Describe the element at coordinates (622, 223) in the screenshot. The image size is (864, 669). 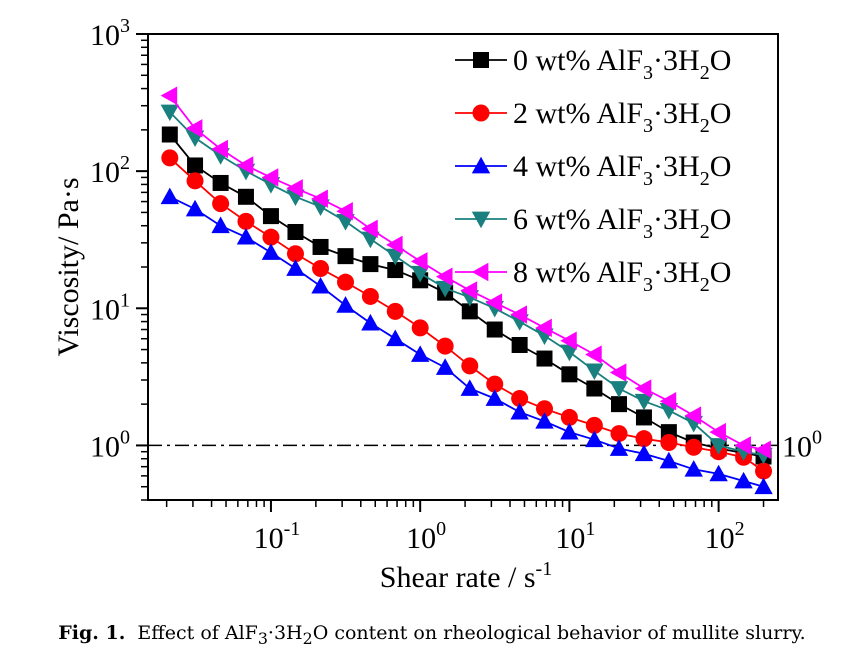
I see `legend-label: 6 wt% AlF3·3H2O` at that location.